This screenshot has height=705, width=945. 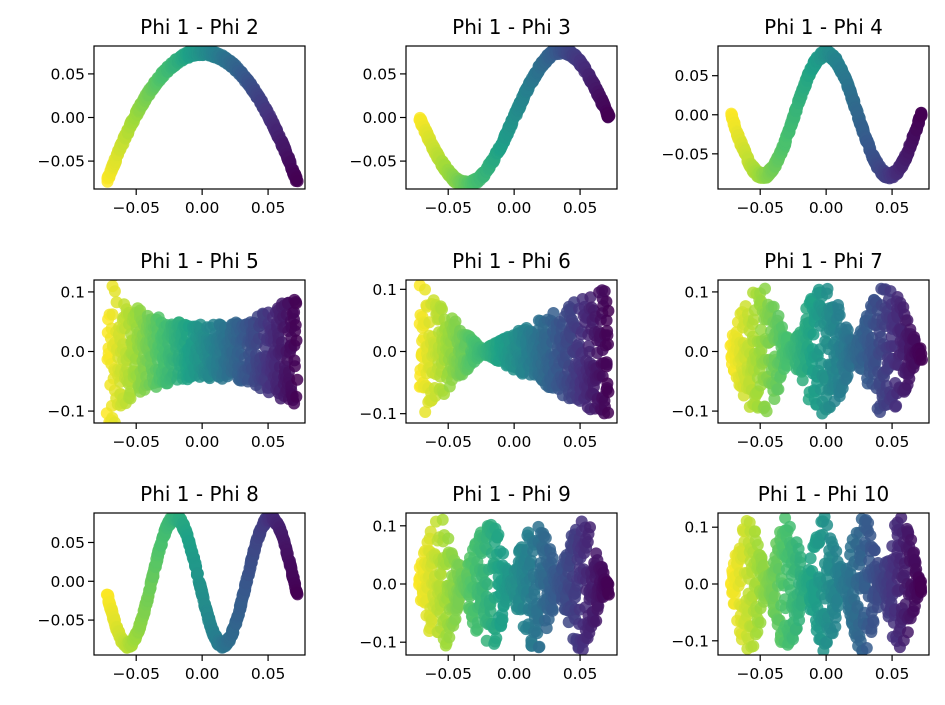 What do you see at coordinates (199, 27) in the screenshot?
I see `panel-title: Phi 1 - Phi 2` at bounding box center [199, 27].